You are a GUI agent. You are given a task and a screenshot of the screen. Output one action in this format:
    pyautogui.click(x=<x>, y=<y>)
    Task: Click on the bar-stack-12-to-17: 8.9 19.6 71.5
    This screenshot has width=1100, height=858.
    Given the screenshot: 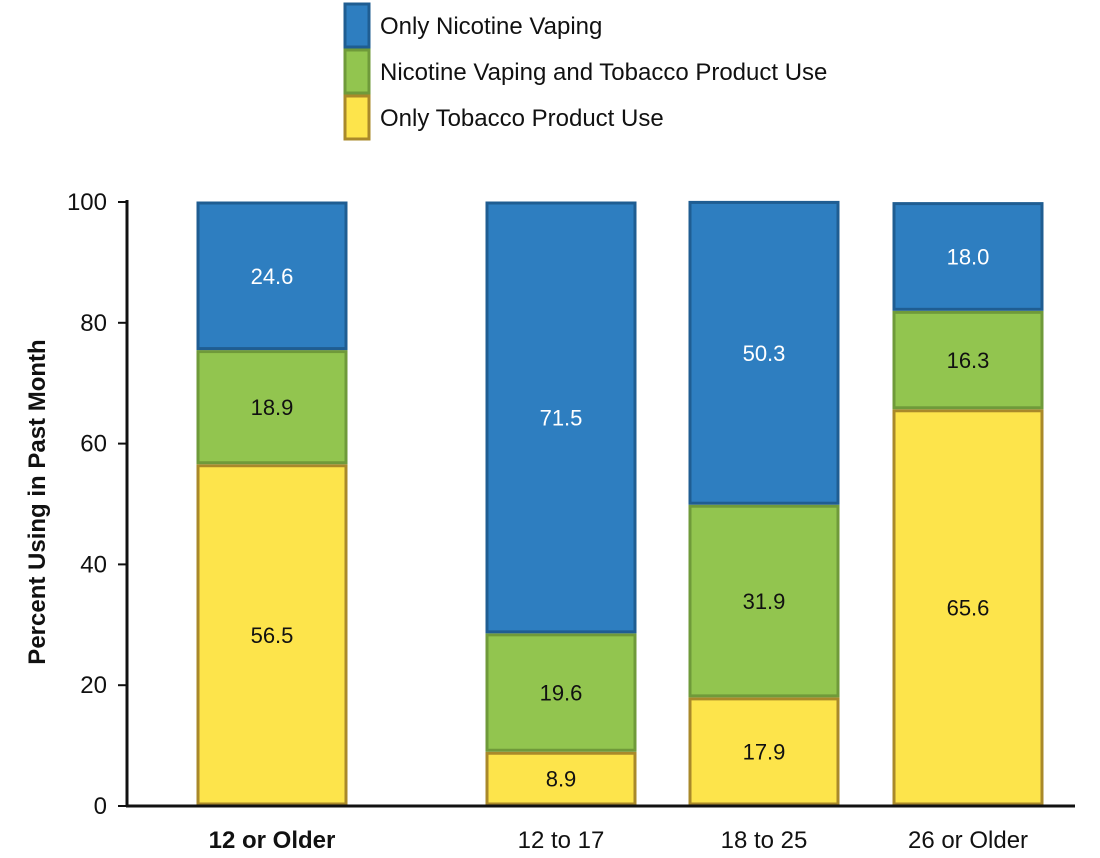 What is the action you would take?
    pyautogui.click(x=561, y=503)
    